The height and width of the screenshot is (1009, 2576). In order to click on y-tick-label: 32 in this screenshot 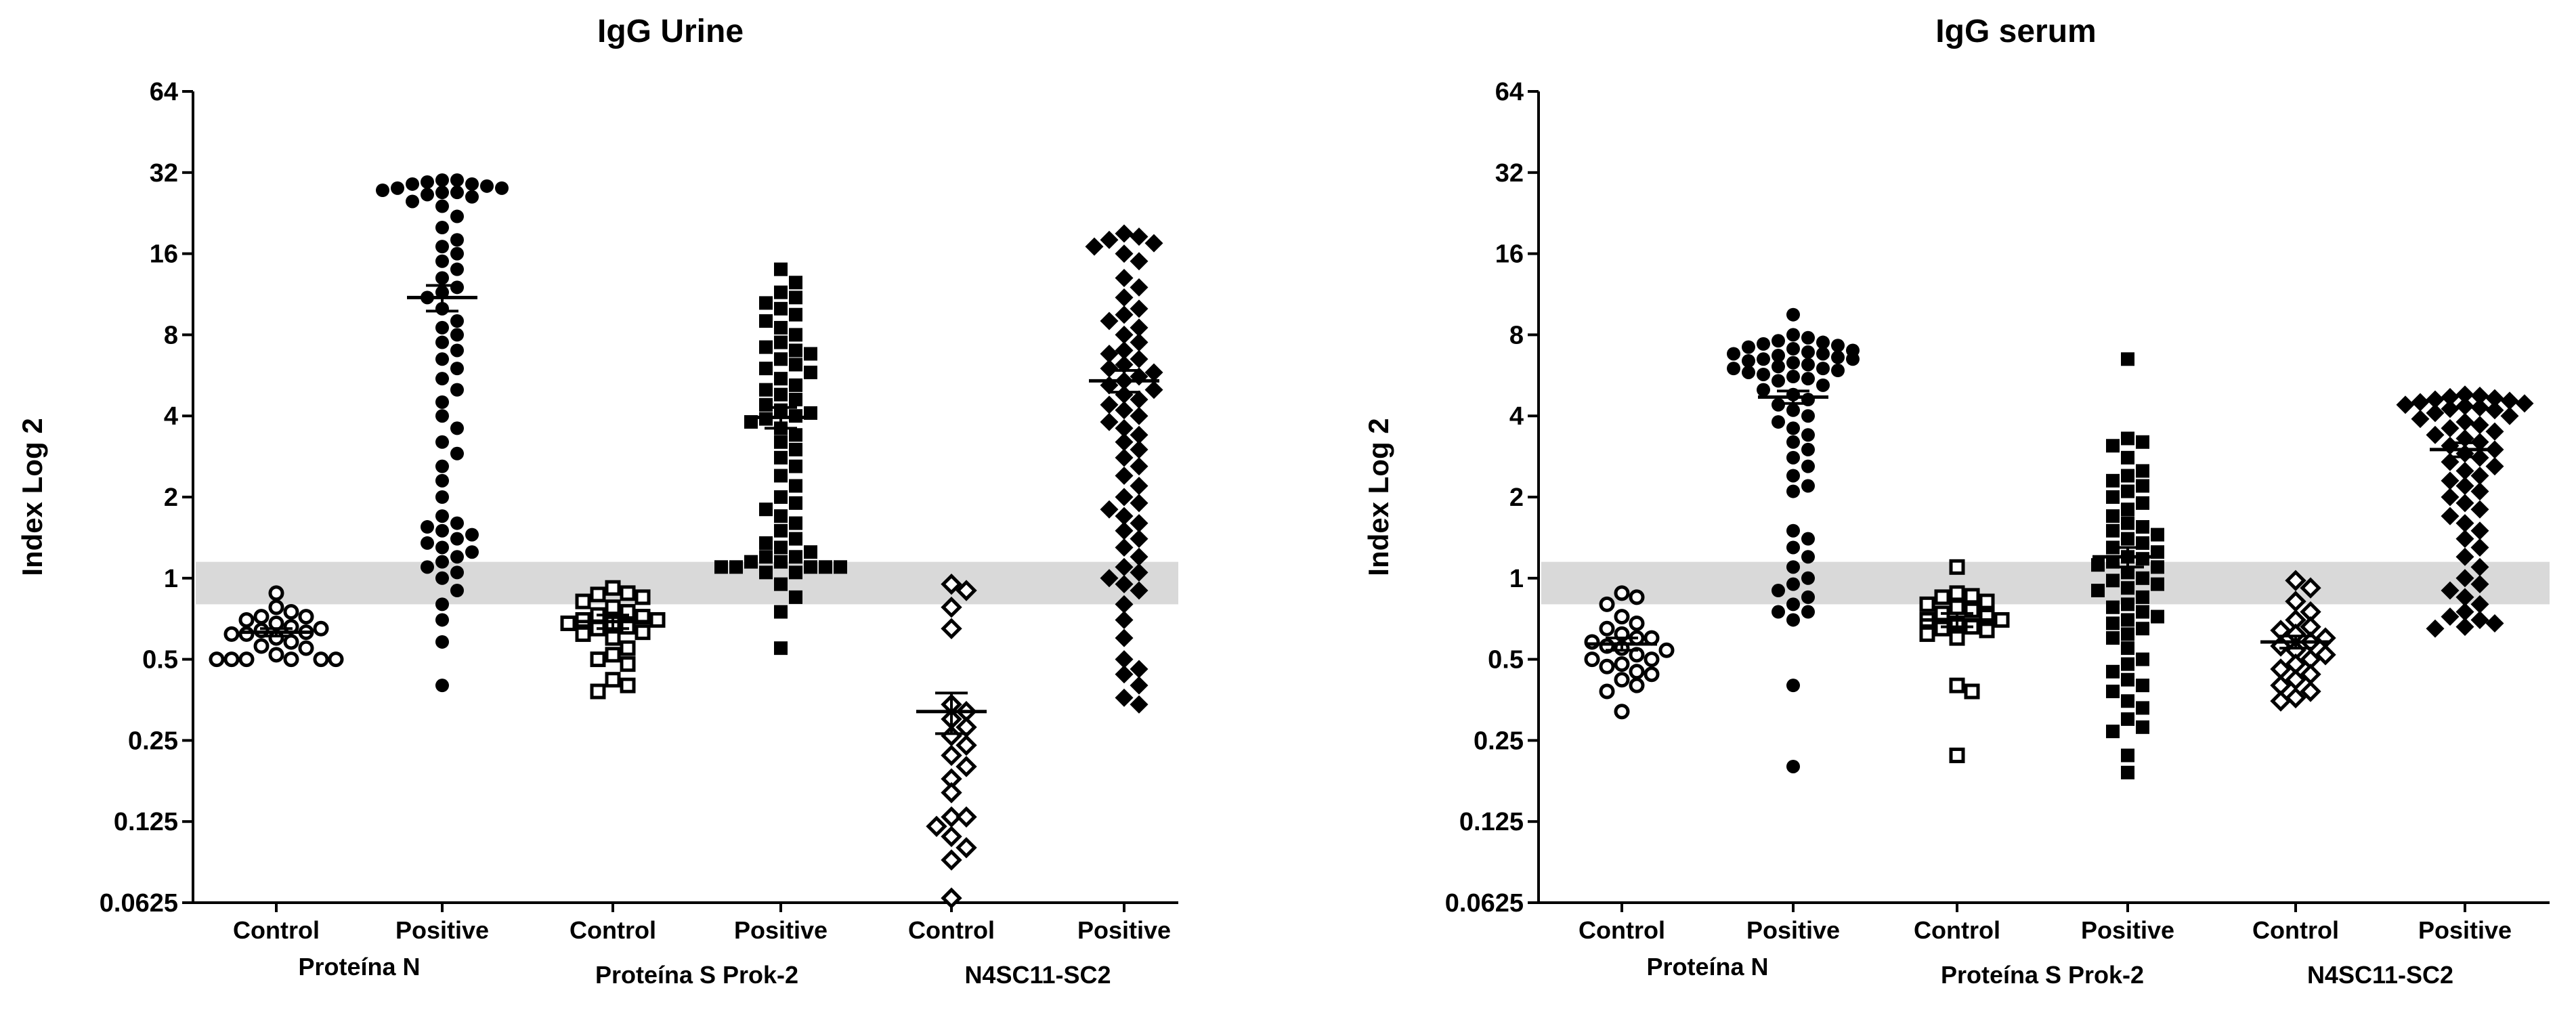, I will do `click(1509, 173)`.